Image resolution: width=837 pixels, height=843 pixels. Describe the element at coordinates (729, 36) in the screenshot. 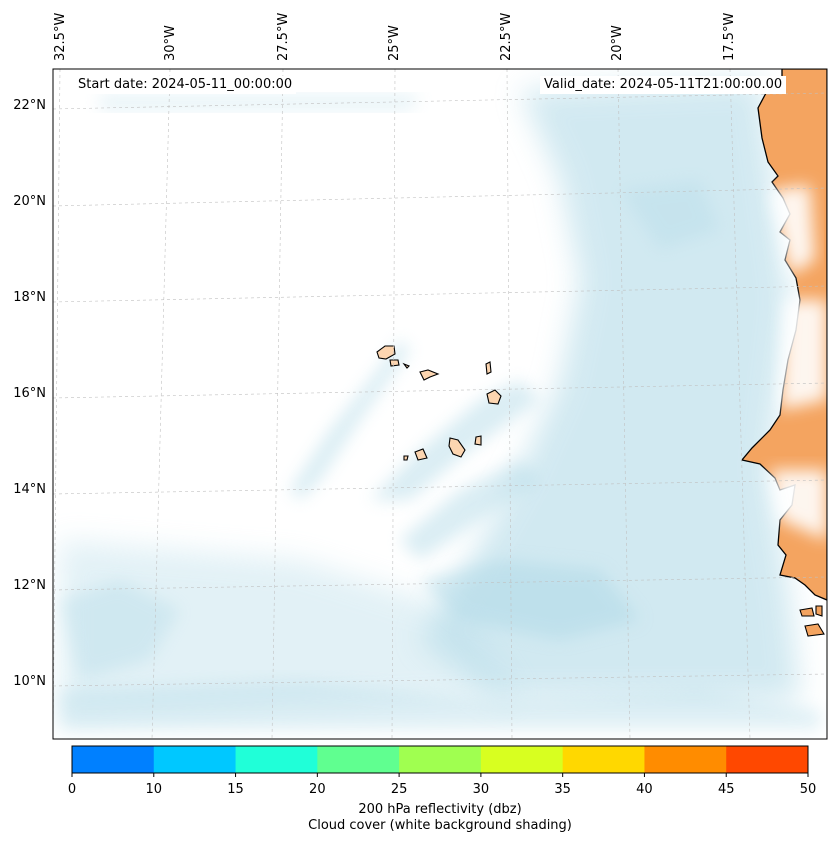

I see `lon-label-17-5w: 17.5°W` at that location.